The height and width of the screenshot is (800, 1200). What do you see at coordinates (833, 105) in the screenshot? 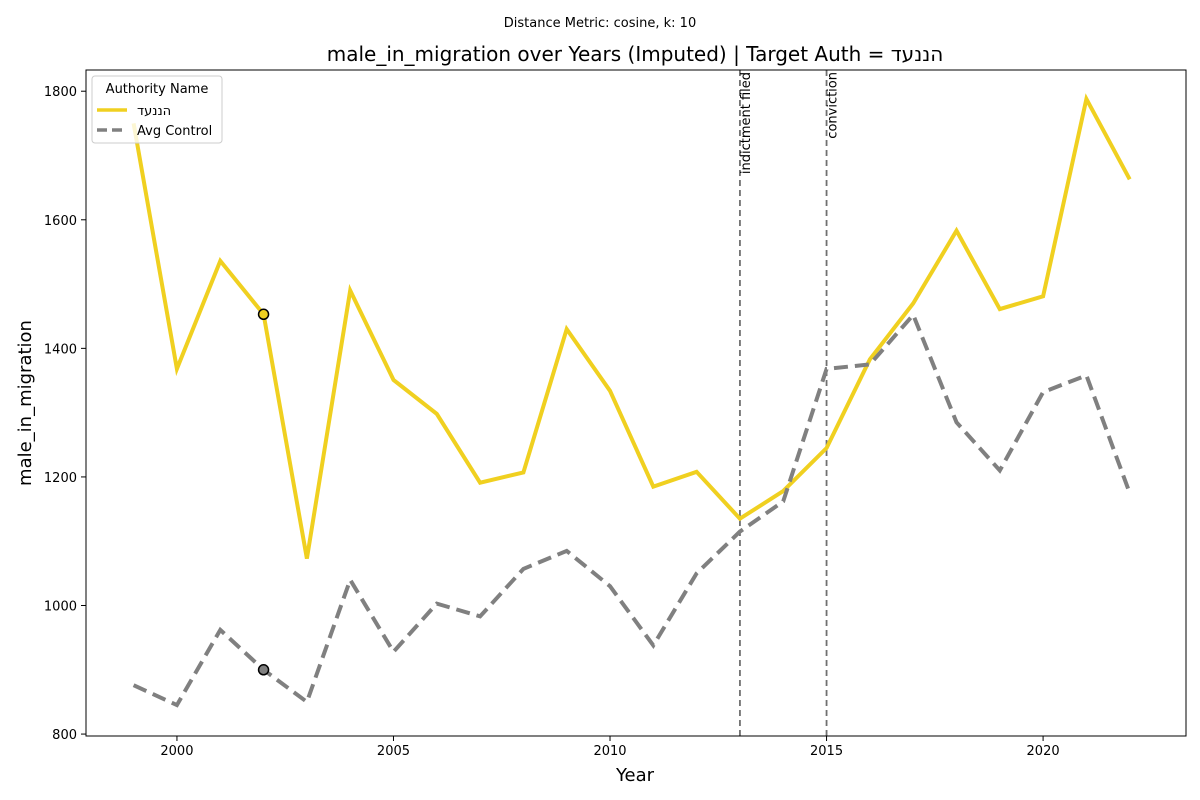
I see `event-label: conviction` at bounding box center [833, 105].